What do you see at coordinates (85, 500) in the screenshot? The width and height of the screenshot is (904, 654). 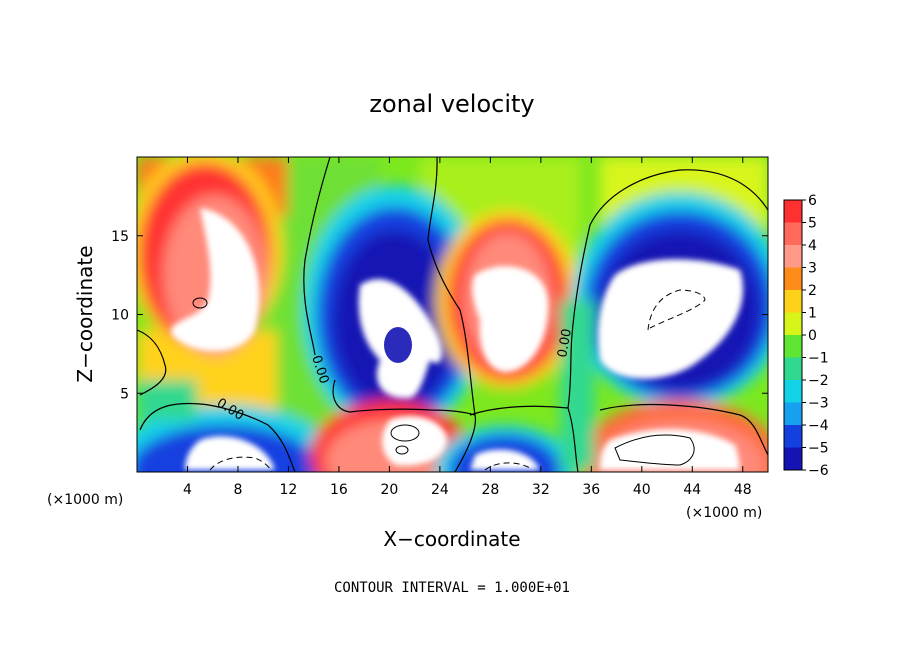 I see `x-unit-label-left: (×1000 m)` at bounding box center [85, 500].